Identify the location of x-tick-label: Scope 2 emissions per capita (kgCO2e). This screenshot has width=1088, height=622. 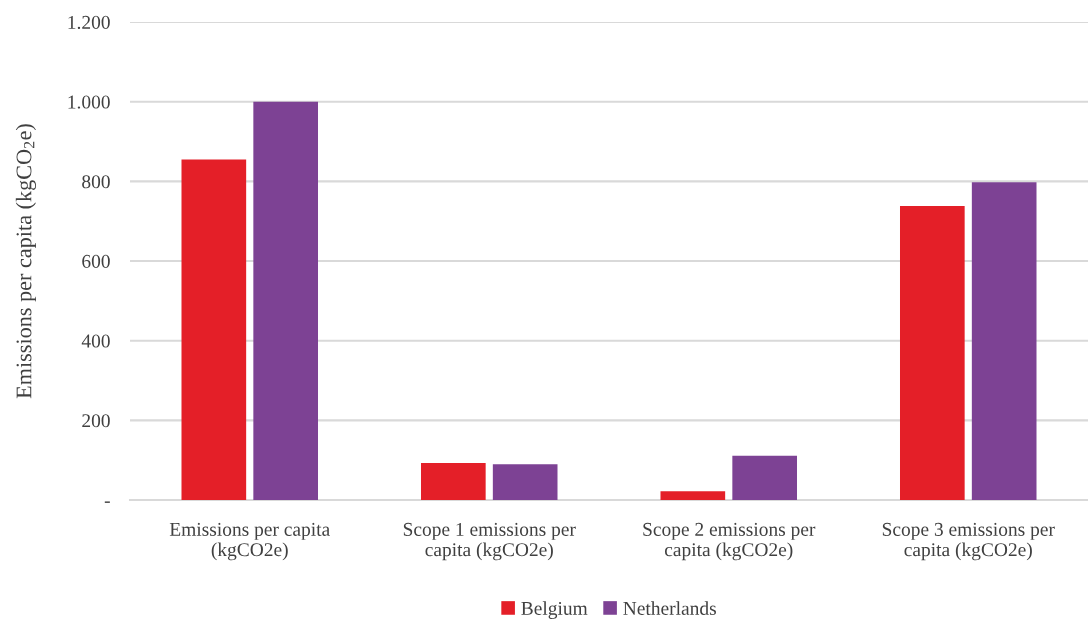
(729, 541).